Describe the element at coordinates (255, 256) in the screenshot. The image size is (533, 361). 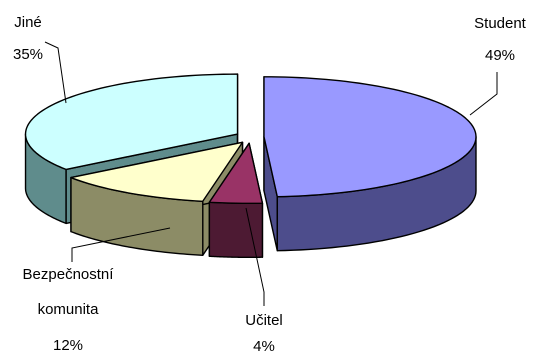
I see `leader-line-ucitel` at that location.